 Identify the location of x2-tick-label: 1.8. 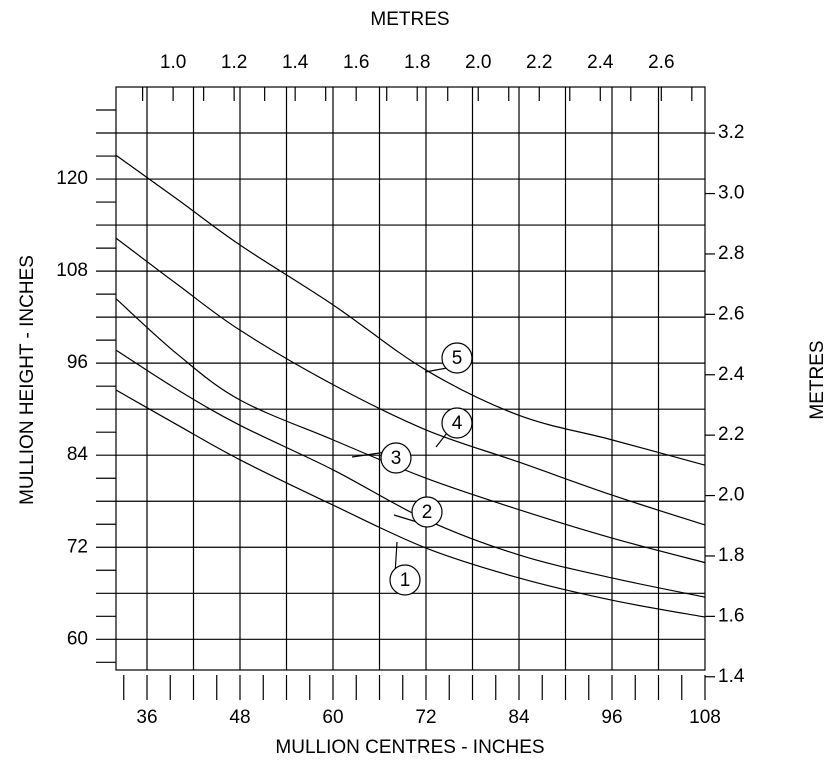
(417, 62).